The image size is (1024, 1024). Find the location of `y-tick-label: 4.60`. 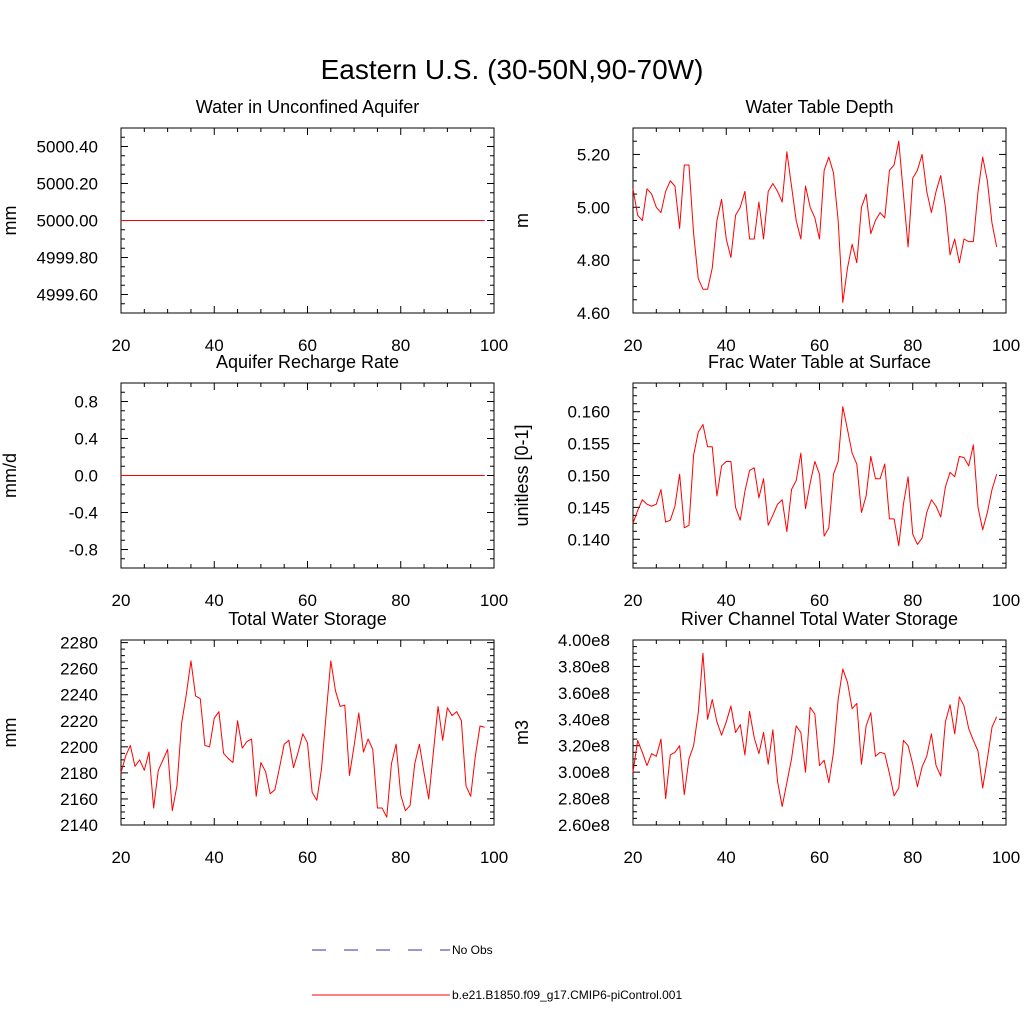

y-tick-label: 4.60 is located at coordinates (593, 313).